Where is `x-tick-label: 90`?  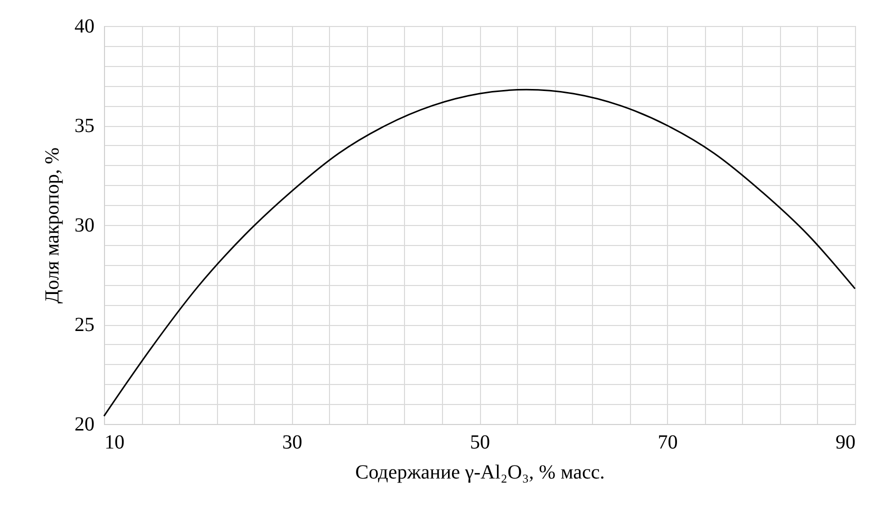
x-tick-label: 90 is located at coordinates (846, 443).